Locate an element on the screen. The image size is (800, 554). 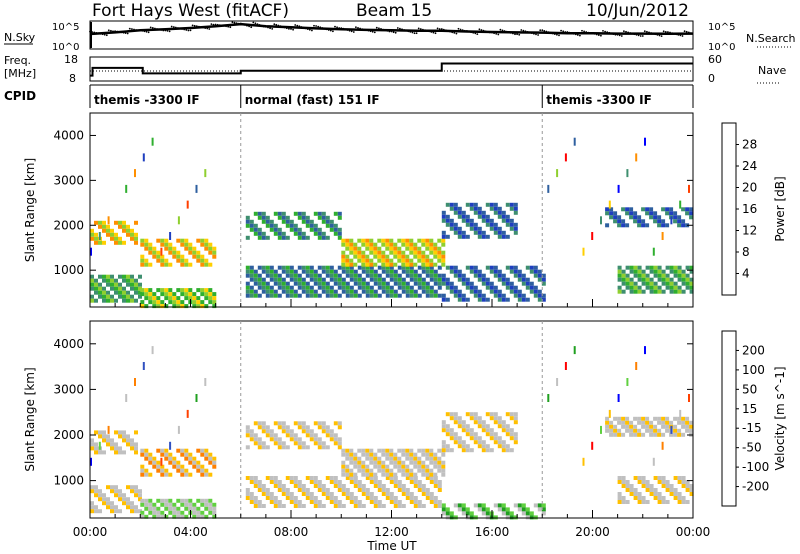
x-tick-label: 20:00 is located at coordinates (592, 532).